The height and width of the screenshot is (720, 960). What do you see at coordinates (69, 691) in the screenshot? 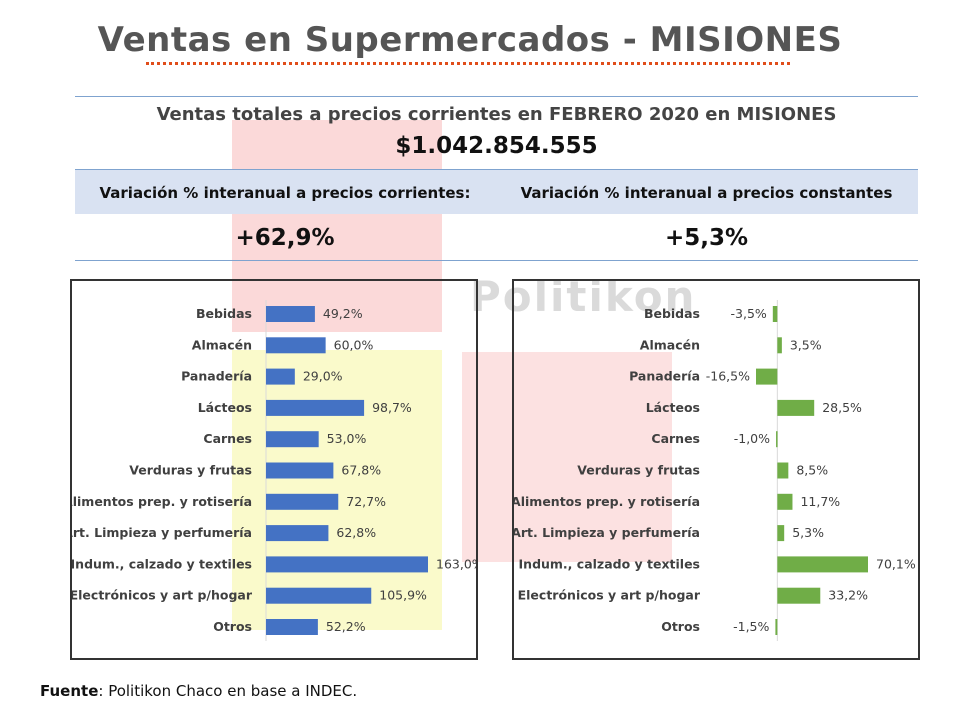
I see `source-prefix: Fuente` at bounding box center [69, 691].